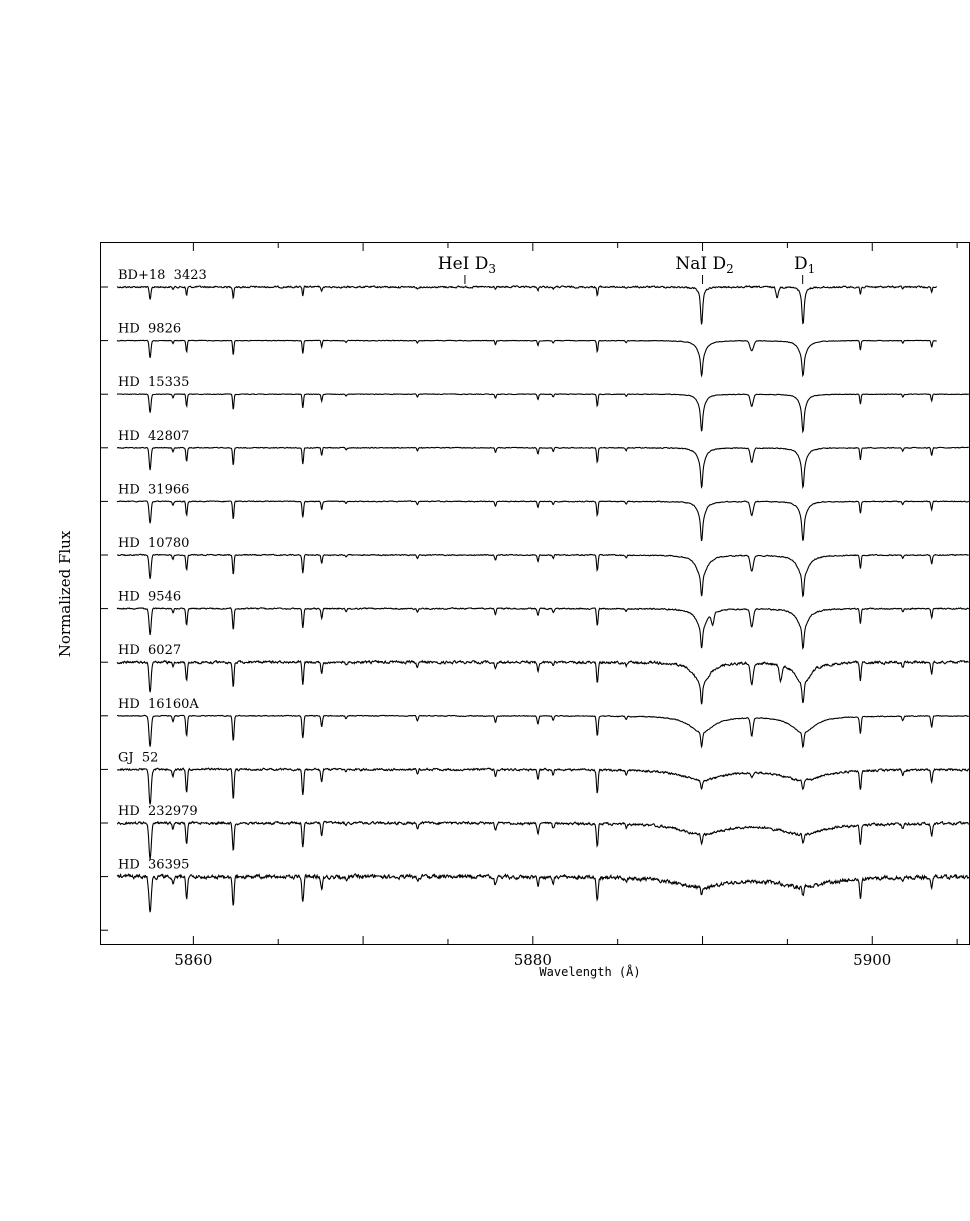  I want to click on series-label: HD 232979, so click(158, 811).